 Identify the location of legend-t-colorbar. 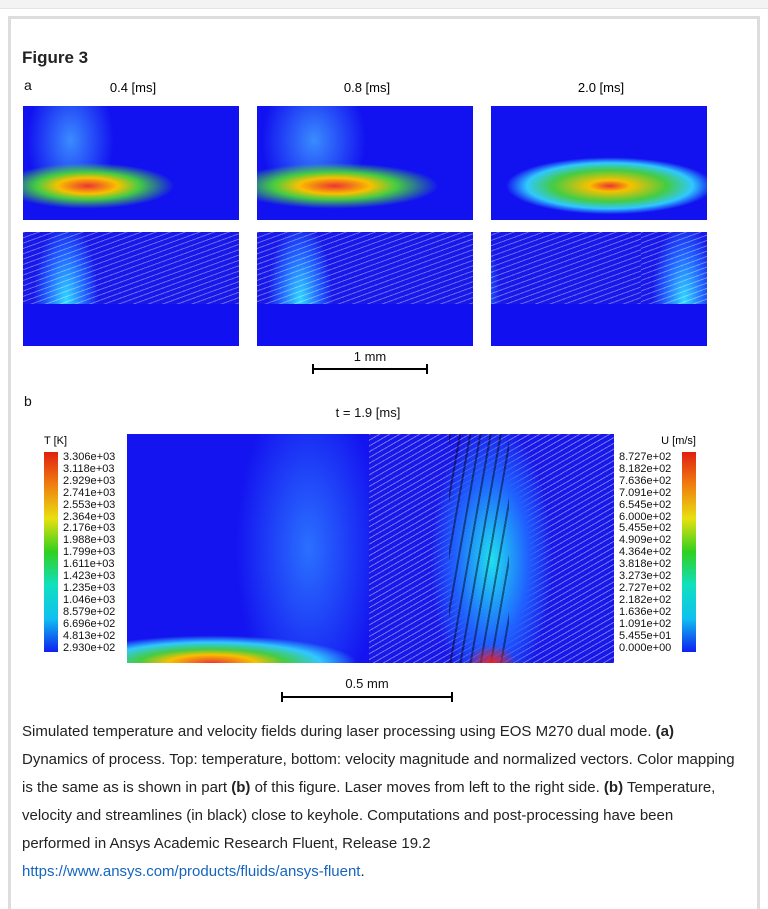
(51, 552).